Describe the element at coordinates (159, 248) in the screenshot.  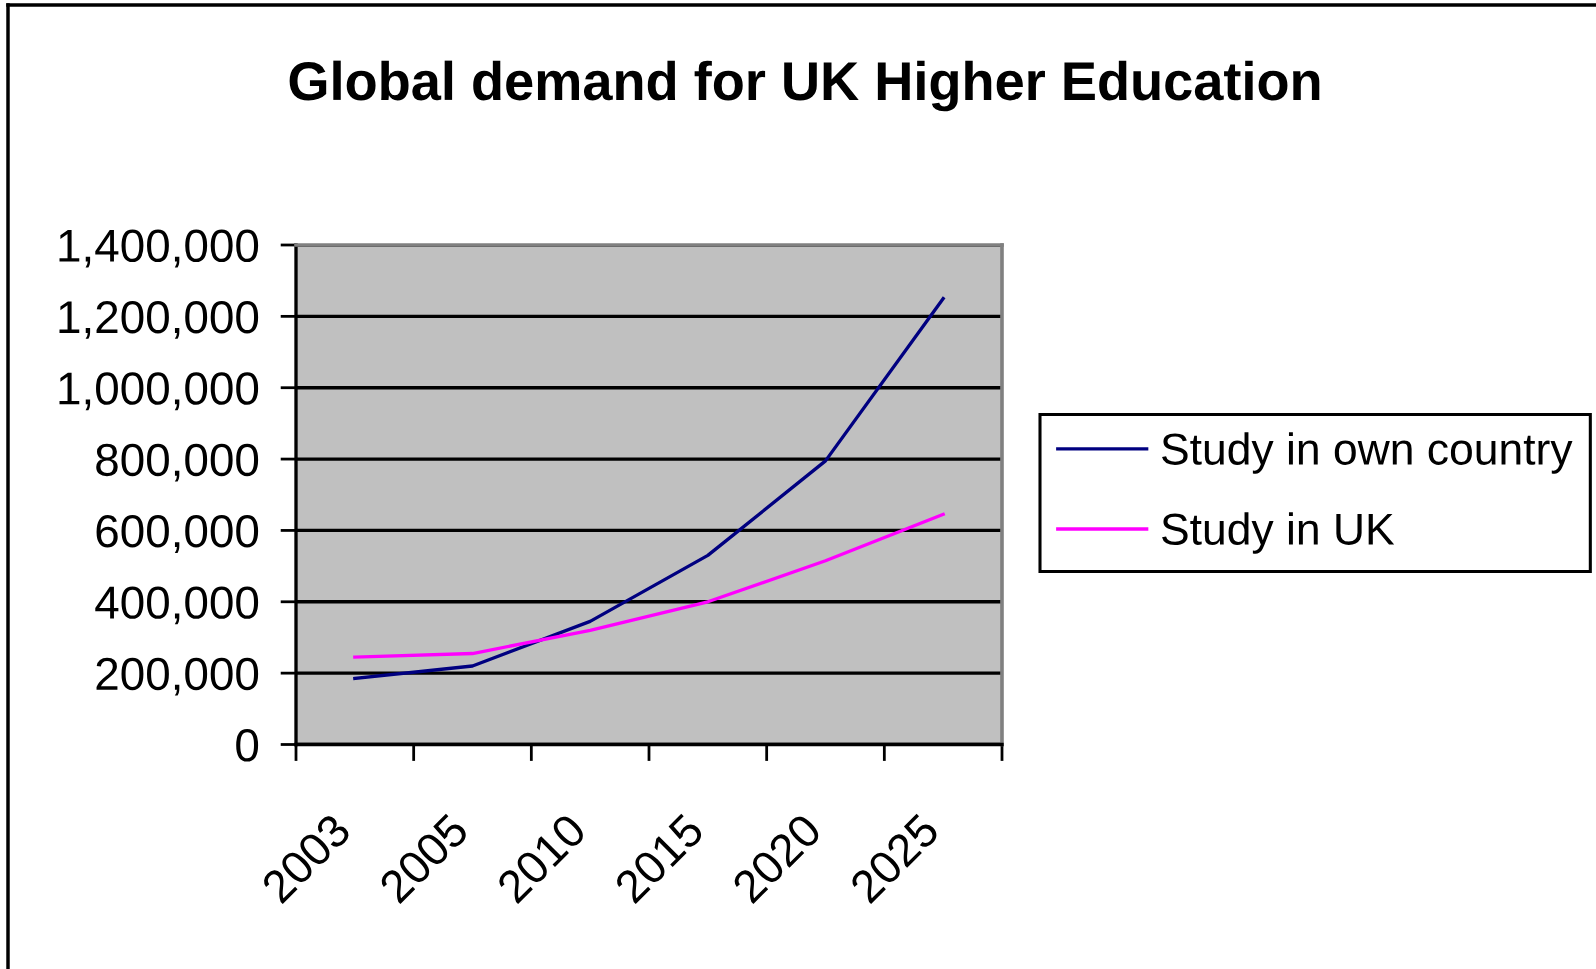
I see `y-tick-label: 1,400,000` at that location.